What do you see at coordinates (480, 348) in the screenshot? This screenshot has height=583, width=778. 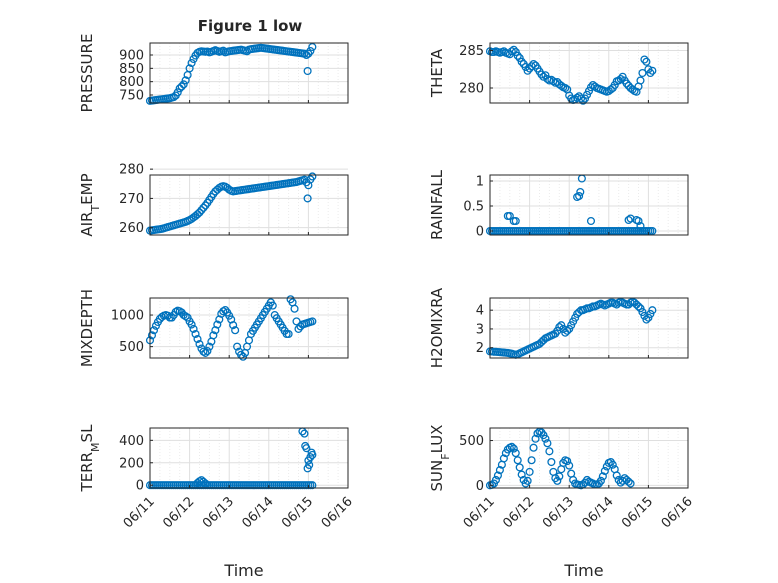 I see `y-tick-label: 2` at bounding box center [480, 348].